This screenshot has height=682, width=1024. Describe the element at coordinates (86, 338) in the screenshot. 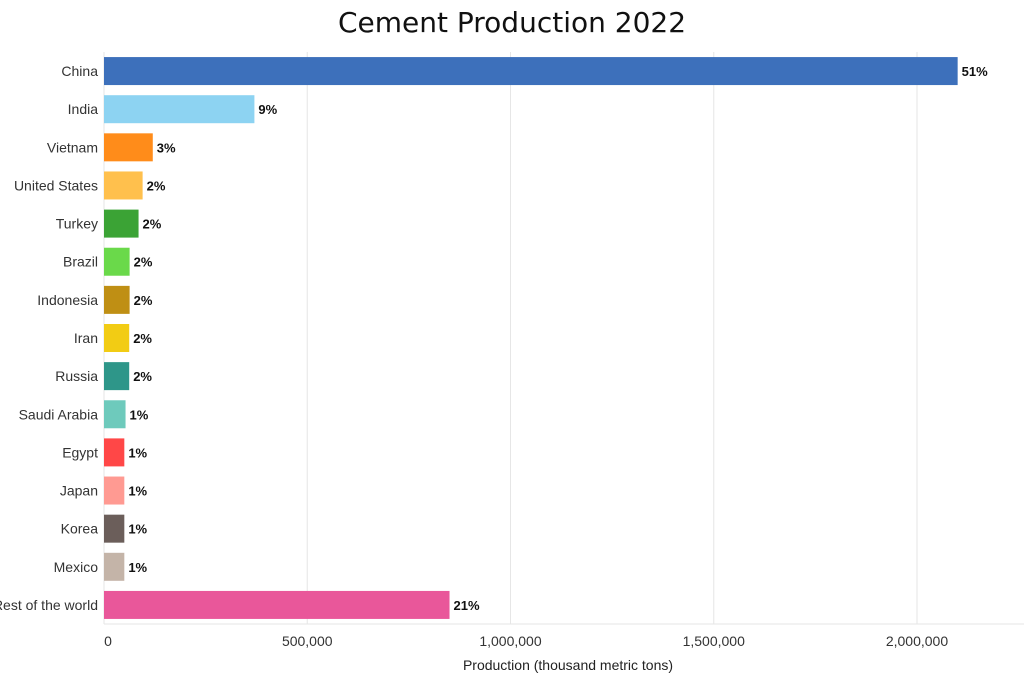

I see `category-label: Iran` at that location.